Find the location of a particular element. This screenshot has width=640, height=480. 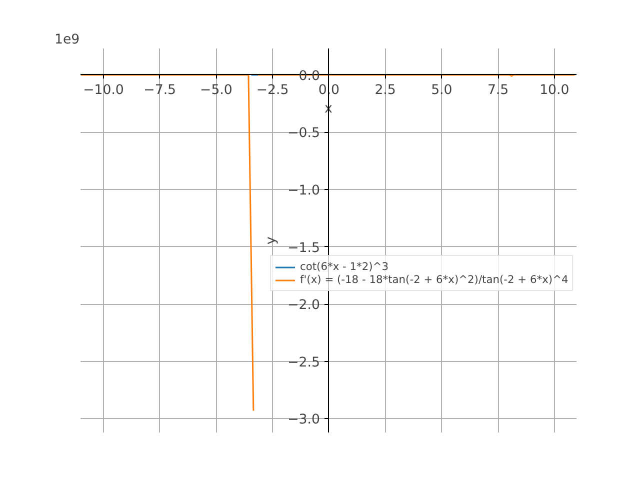

y-tick-label: −1.0 is located at coordinates (304, 190).